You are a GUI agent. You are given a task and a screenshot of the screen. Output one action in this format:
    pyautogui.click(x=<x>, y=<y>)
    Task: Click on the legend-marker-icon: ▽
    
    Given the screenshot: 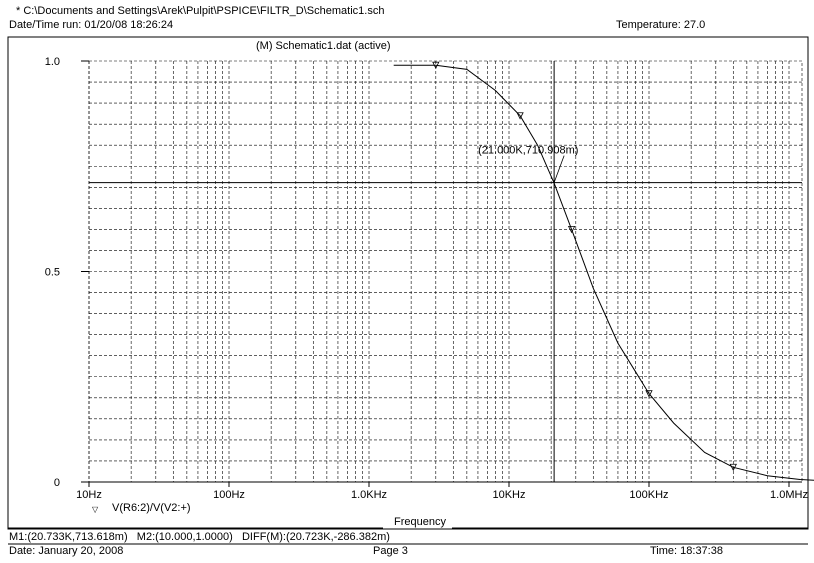 What is the action you would take?
    pyautogui.click(x=95, y=509)
    